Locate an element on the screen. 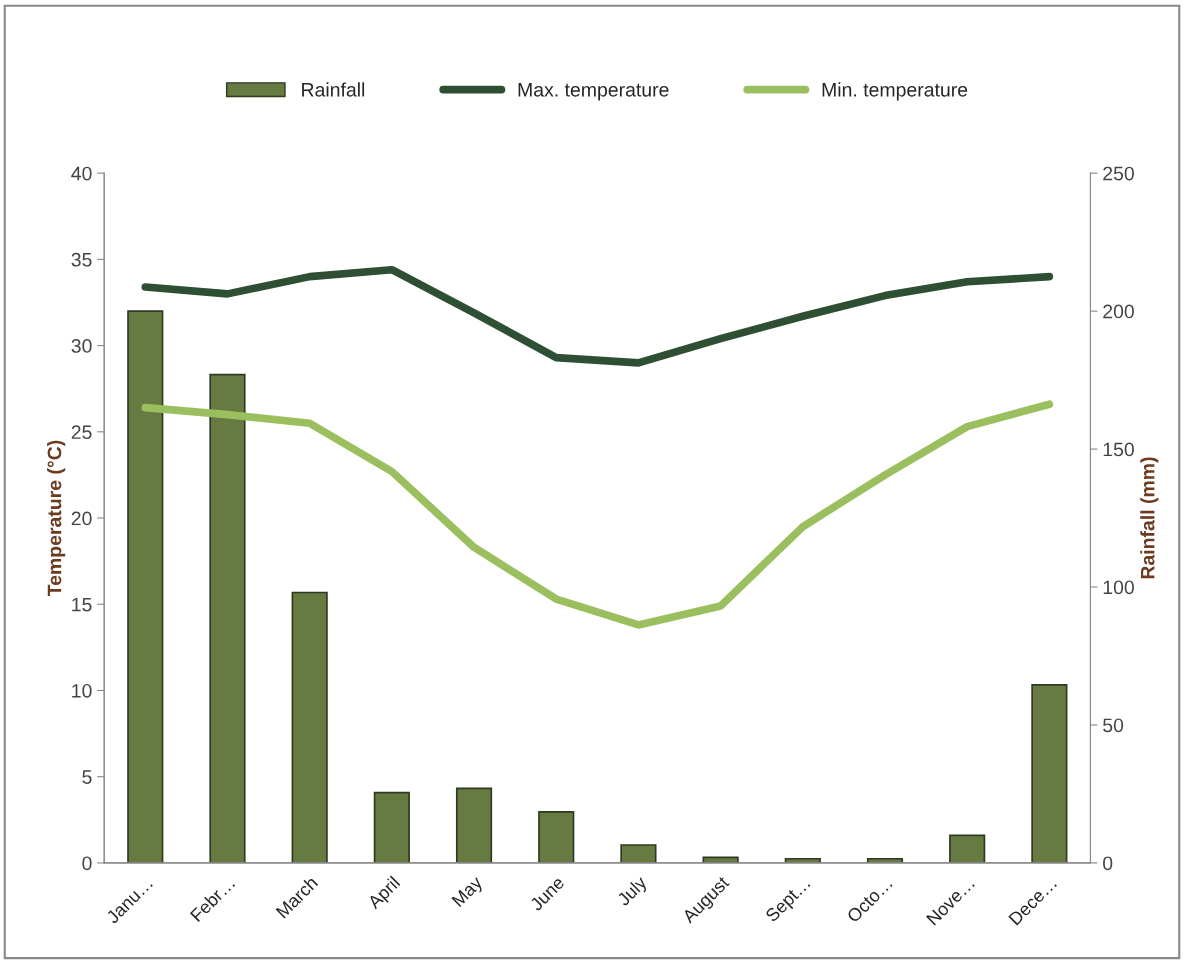  y2-axis-title: Rainfall (mm) is located at coordinates (1149, 518).